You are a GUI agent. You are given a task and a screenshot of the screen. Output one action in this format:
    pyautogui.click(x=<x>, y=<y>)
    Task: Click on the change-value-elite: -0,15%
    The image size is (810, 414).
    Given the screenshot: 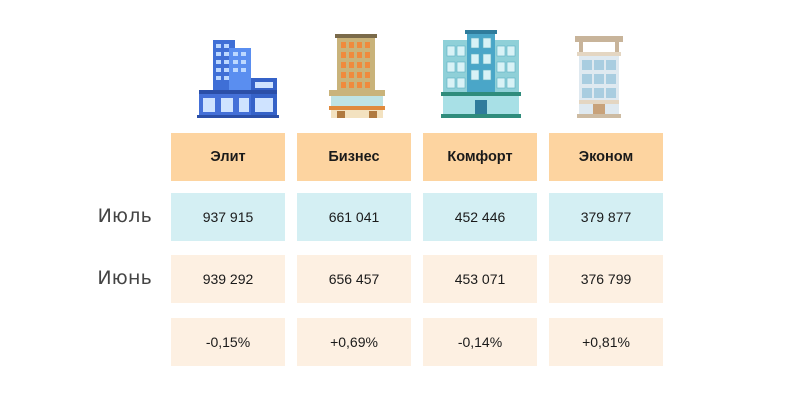 What is the action you would take?
    pyautogui.click(x=228, y=342)
    